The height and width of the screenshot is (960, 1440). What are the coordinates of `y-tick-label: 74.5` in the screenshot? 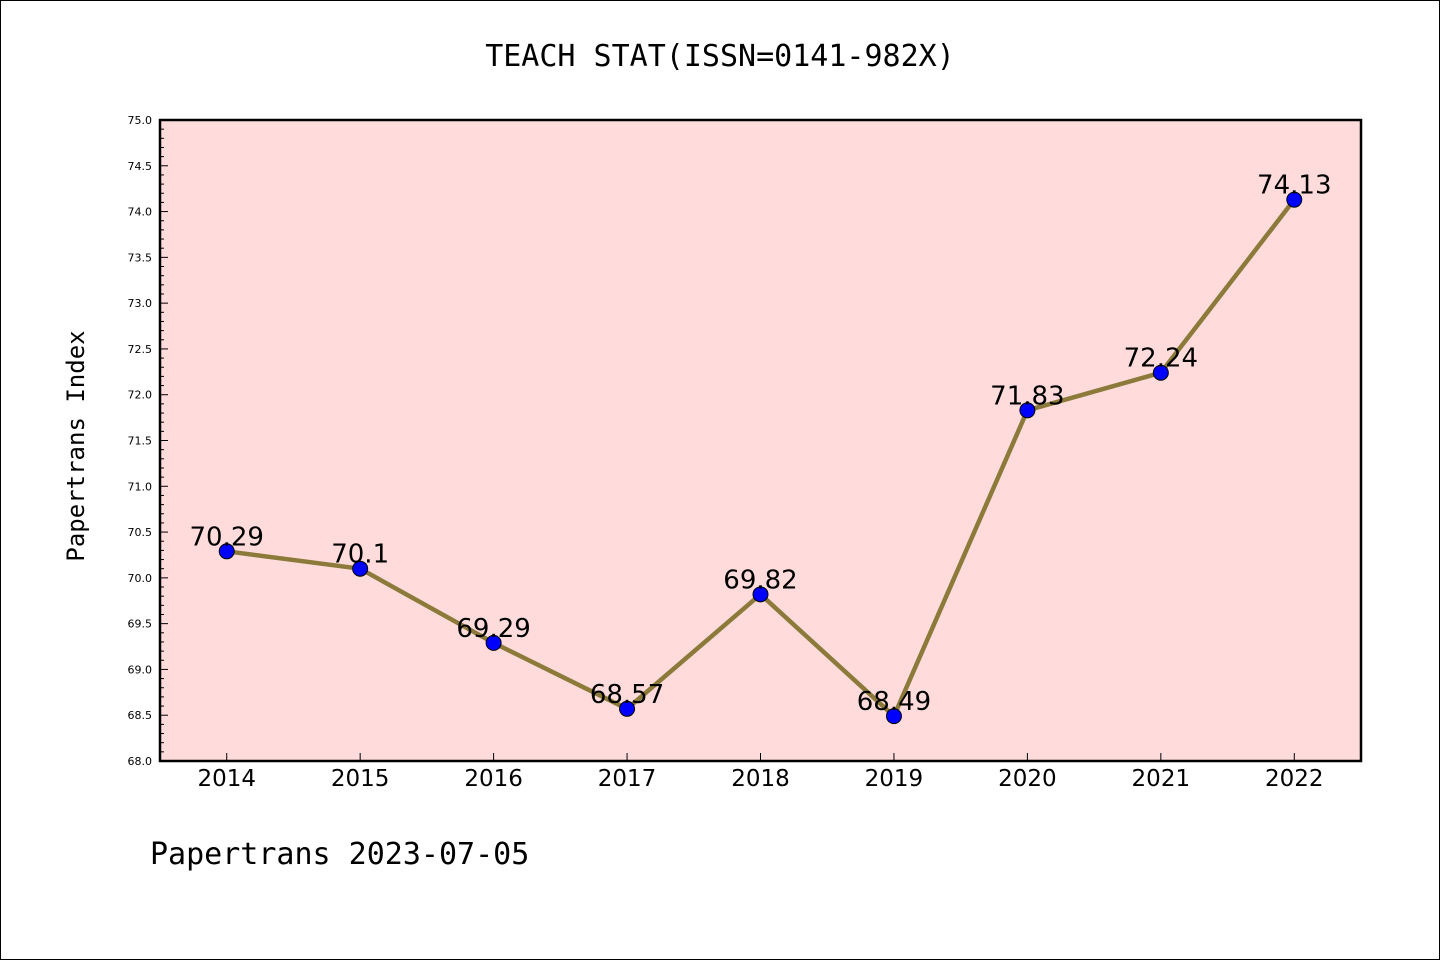 It's located at (140, 166).